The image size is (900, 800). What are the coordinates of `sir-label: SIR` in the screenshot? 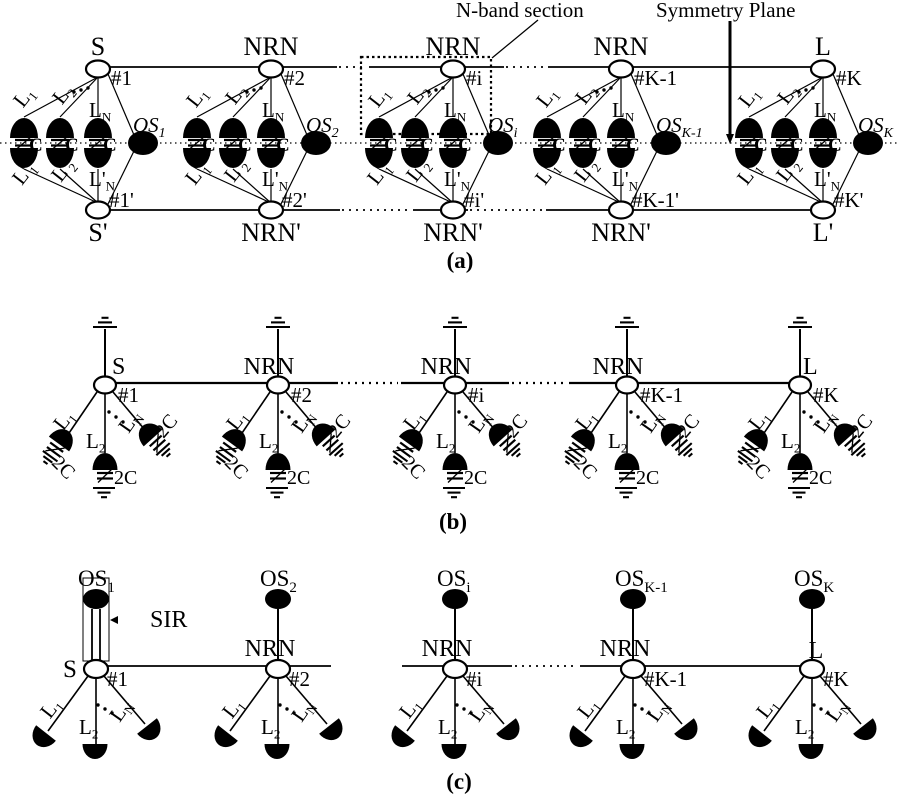 It's located at (168, 620).